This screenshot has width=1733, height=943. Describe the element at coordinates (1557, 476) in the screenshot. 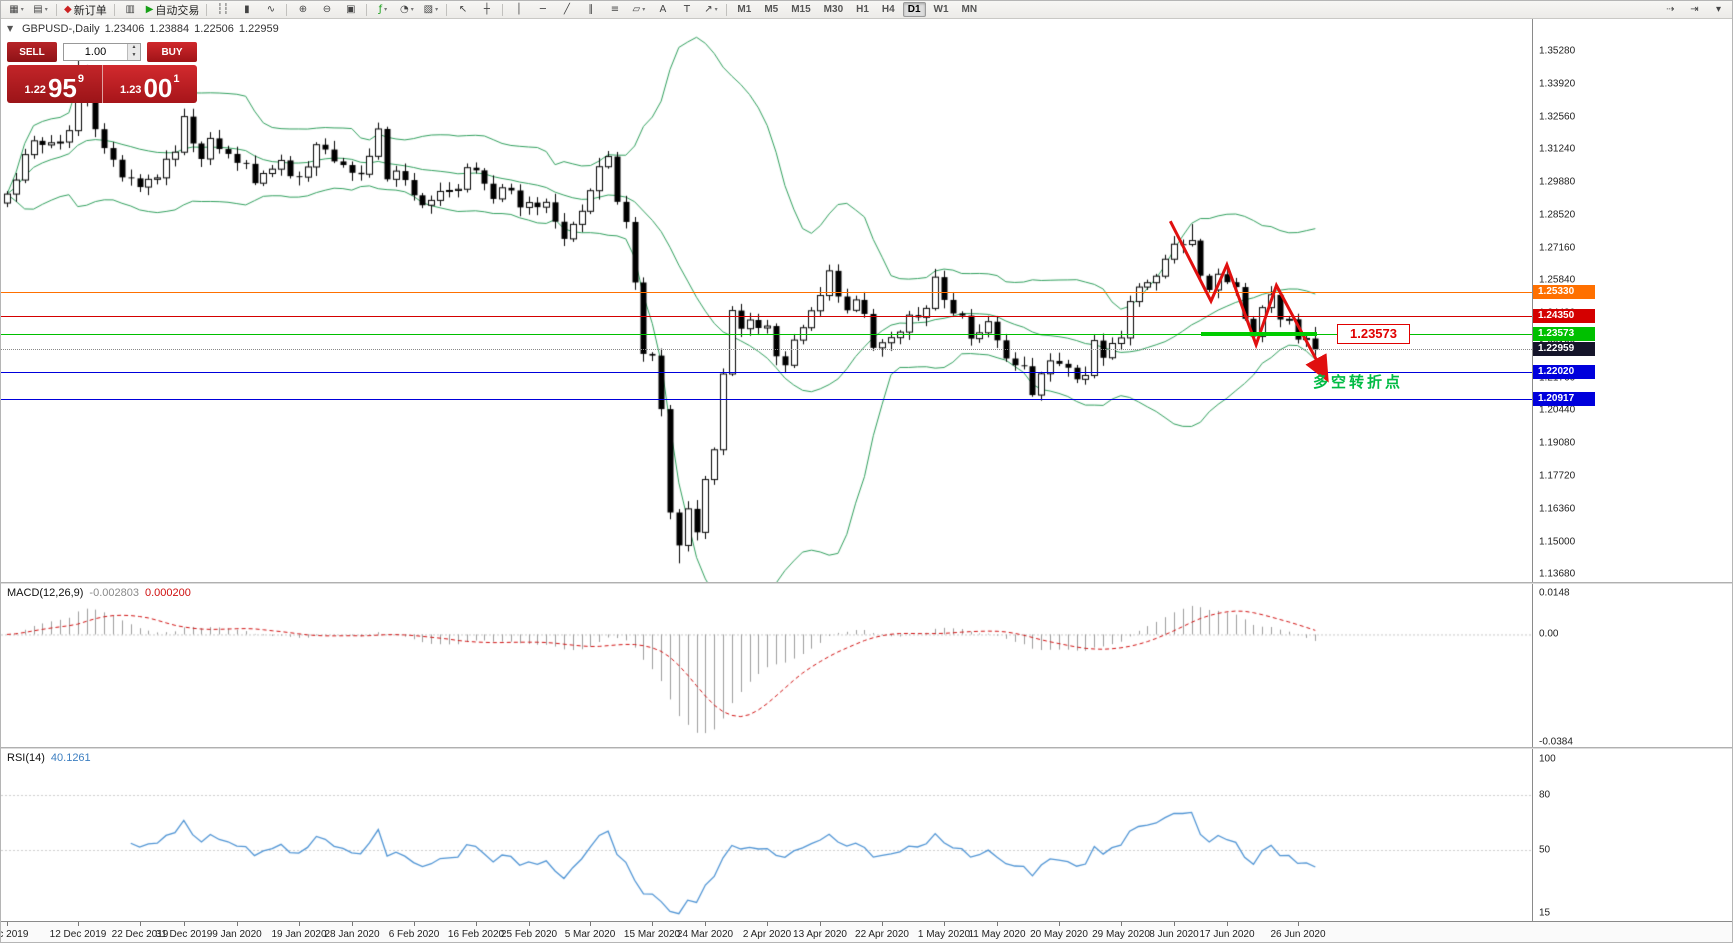

I see `price-tick: 1.17720` at that location.